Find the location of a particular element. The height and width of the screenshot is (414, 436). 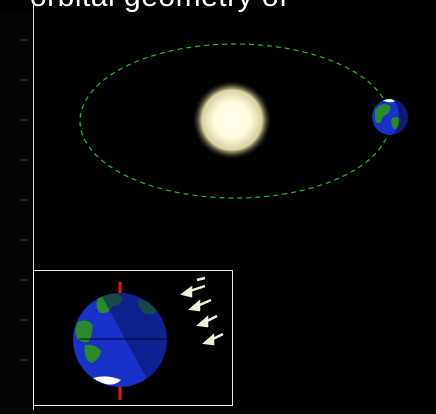

sun is located at coordinates (232, 120).